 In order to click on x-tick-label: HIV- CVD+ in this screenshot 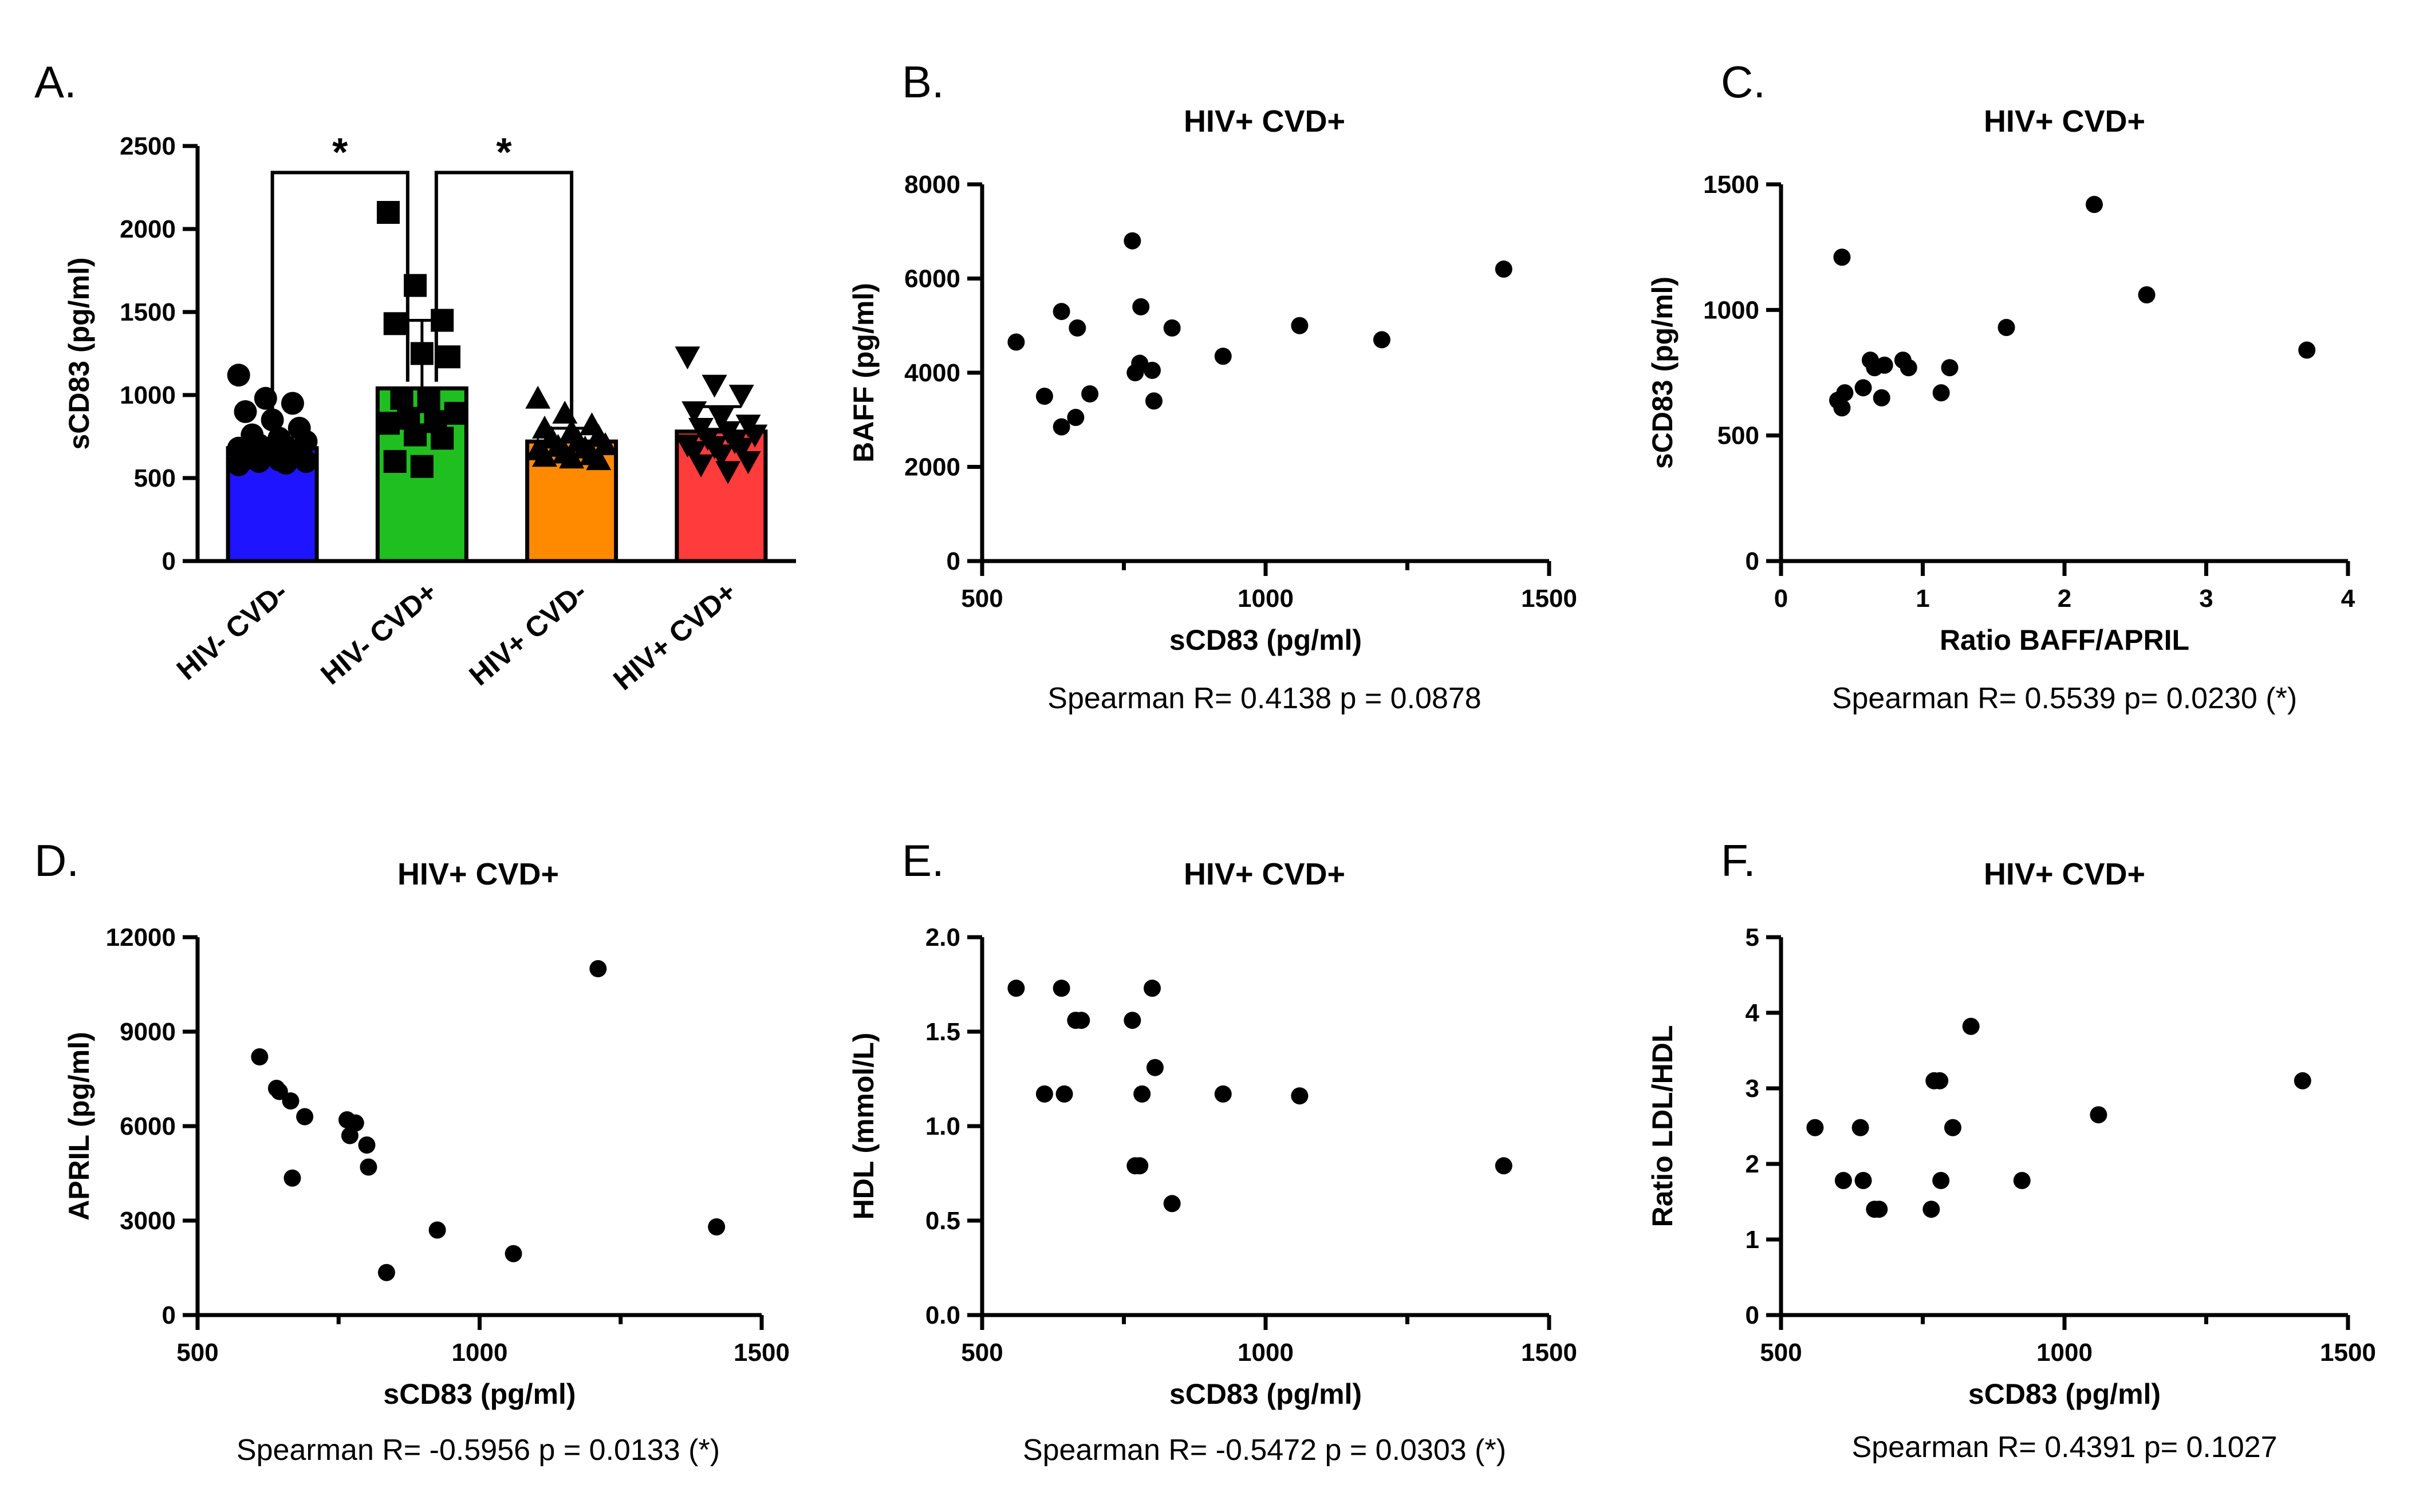, I will do `click(379, 633)`.